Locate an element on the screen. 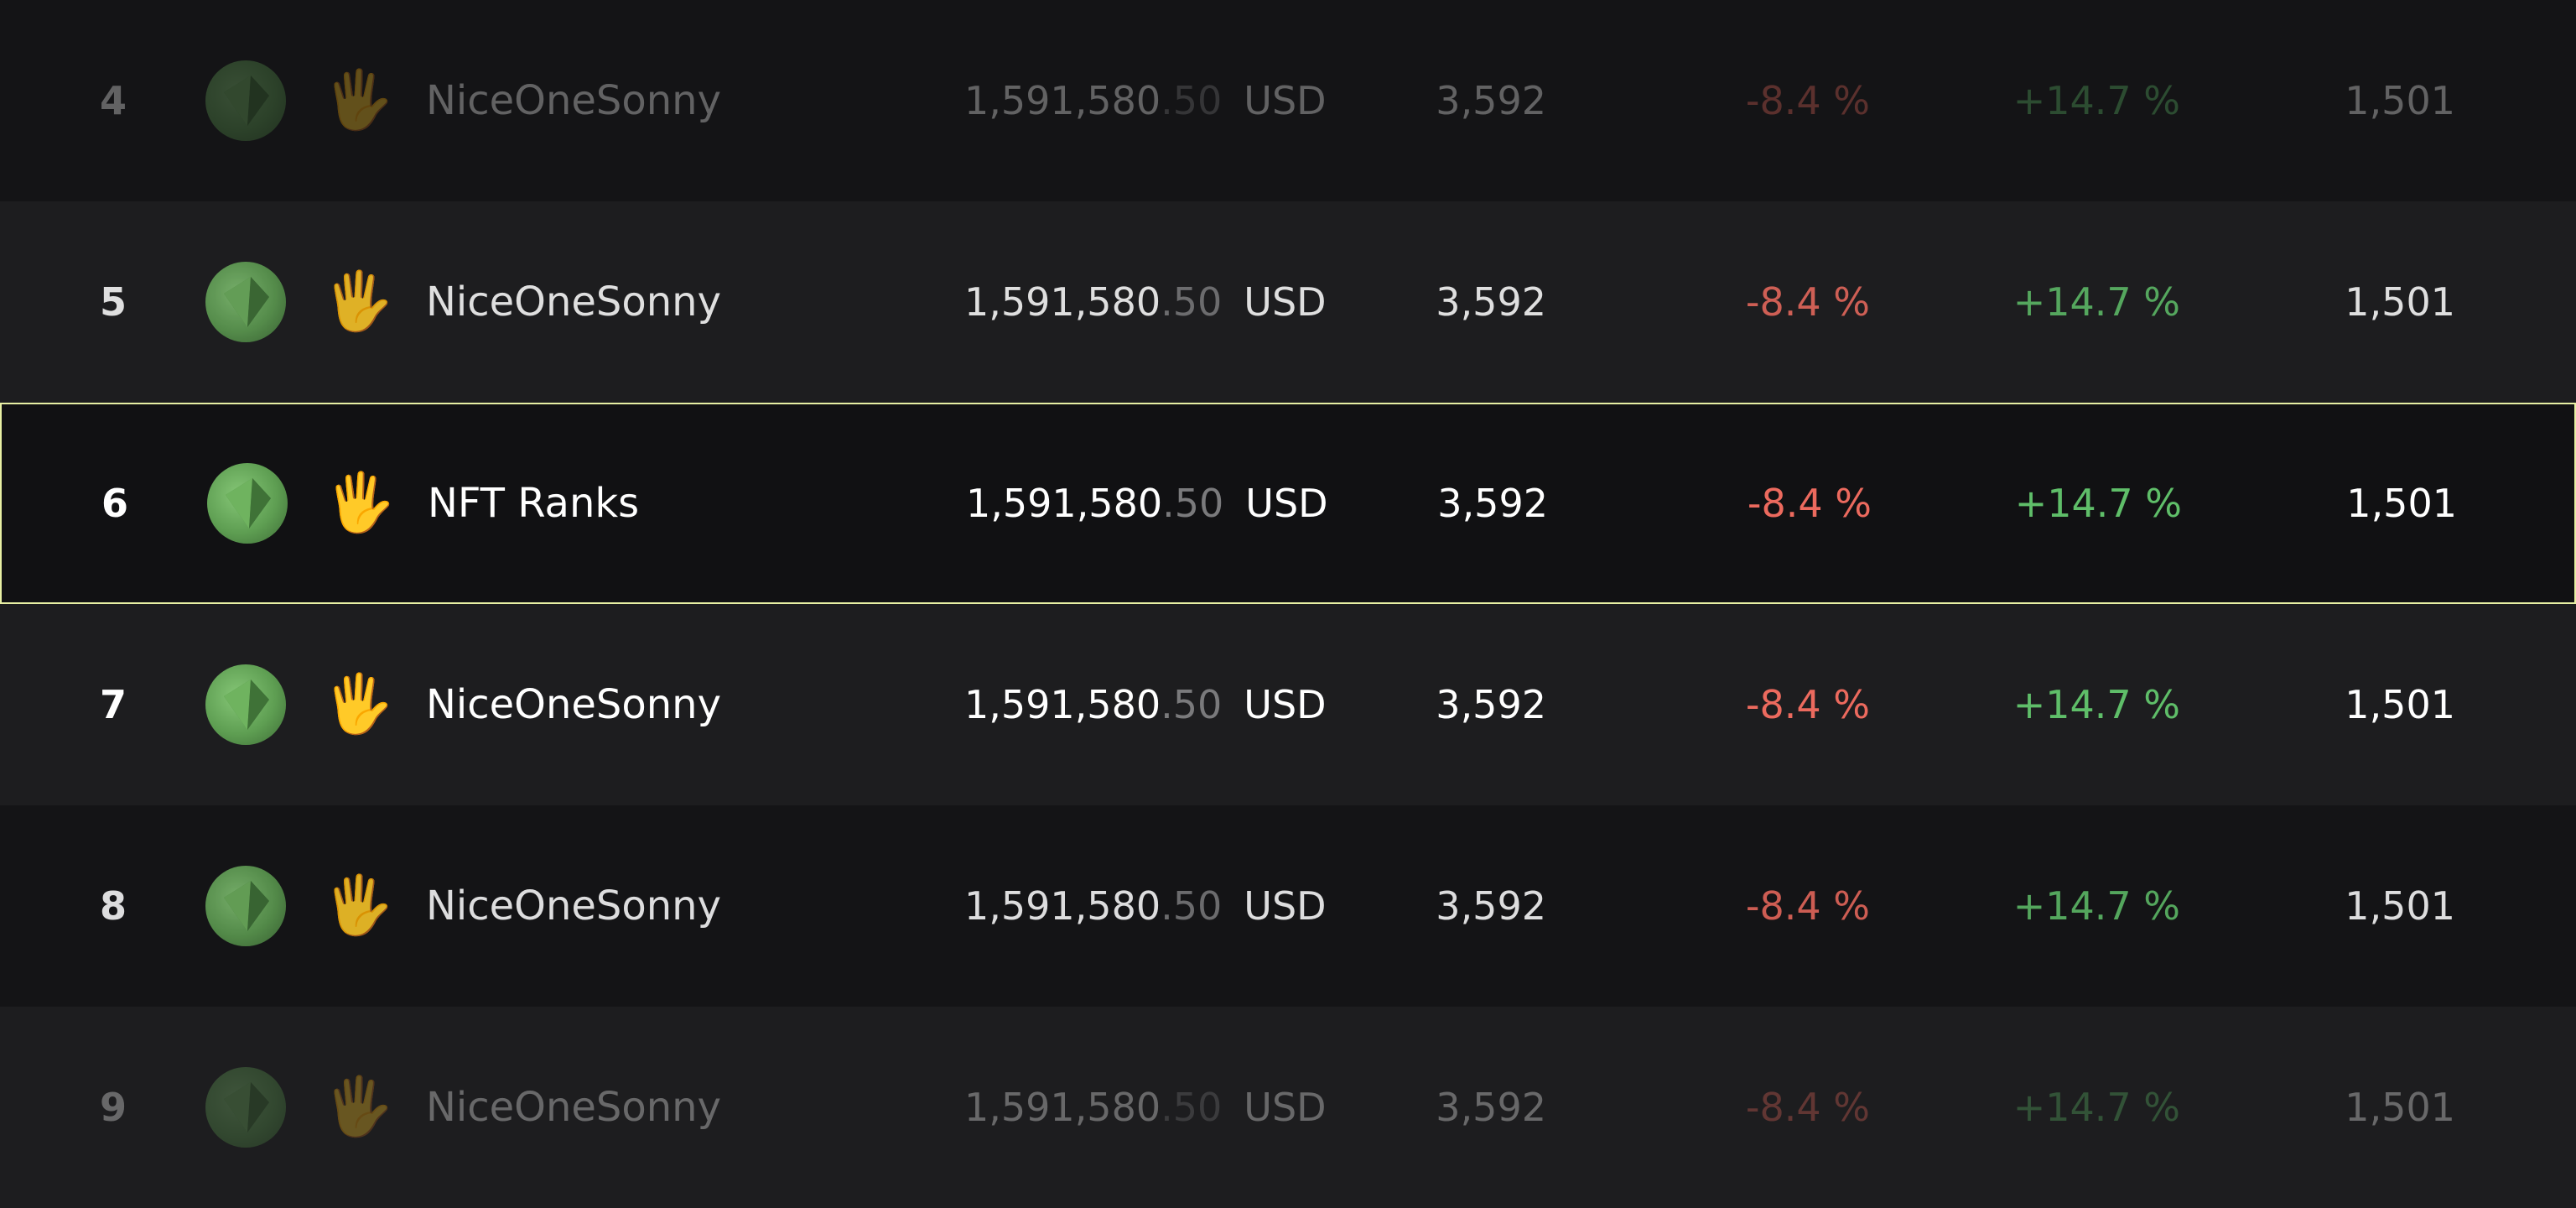 The image size is (2576, 1208). rank-number: 7 is located at coordinates (113, 705).